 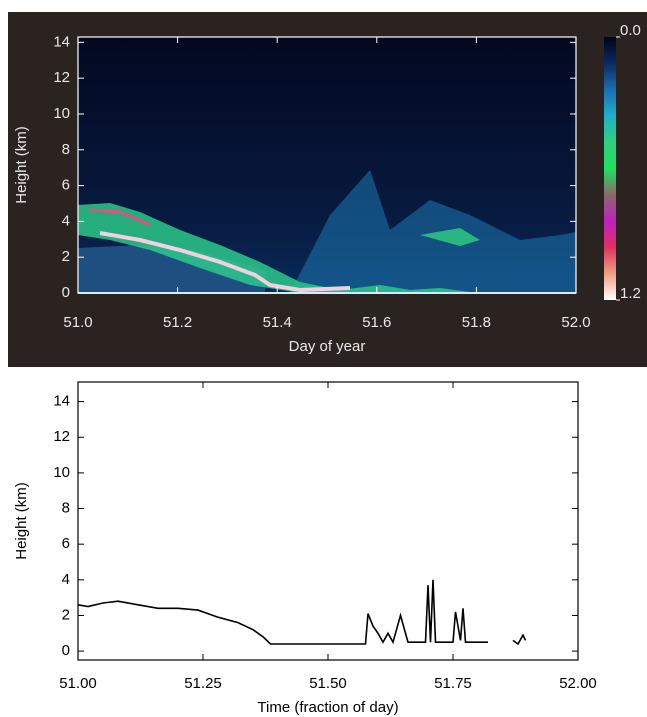 I want to click on x-axis-label: Day of year, so click(x=327, y=346).